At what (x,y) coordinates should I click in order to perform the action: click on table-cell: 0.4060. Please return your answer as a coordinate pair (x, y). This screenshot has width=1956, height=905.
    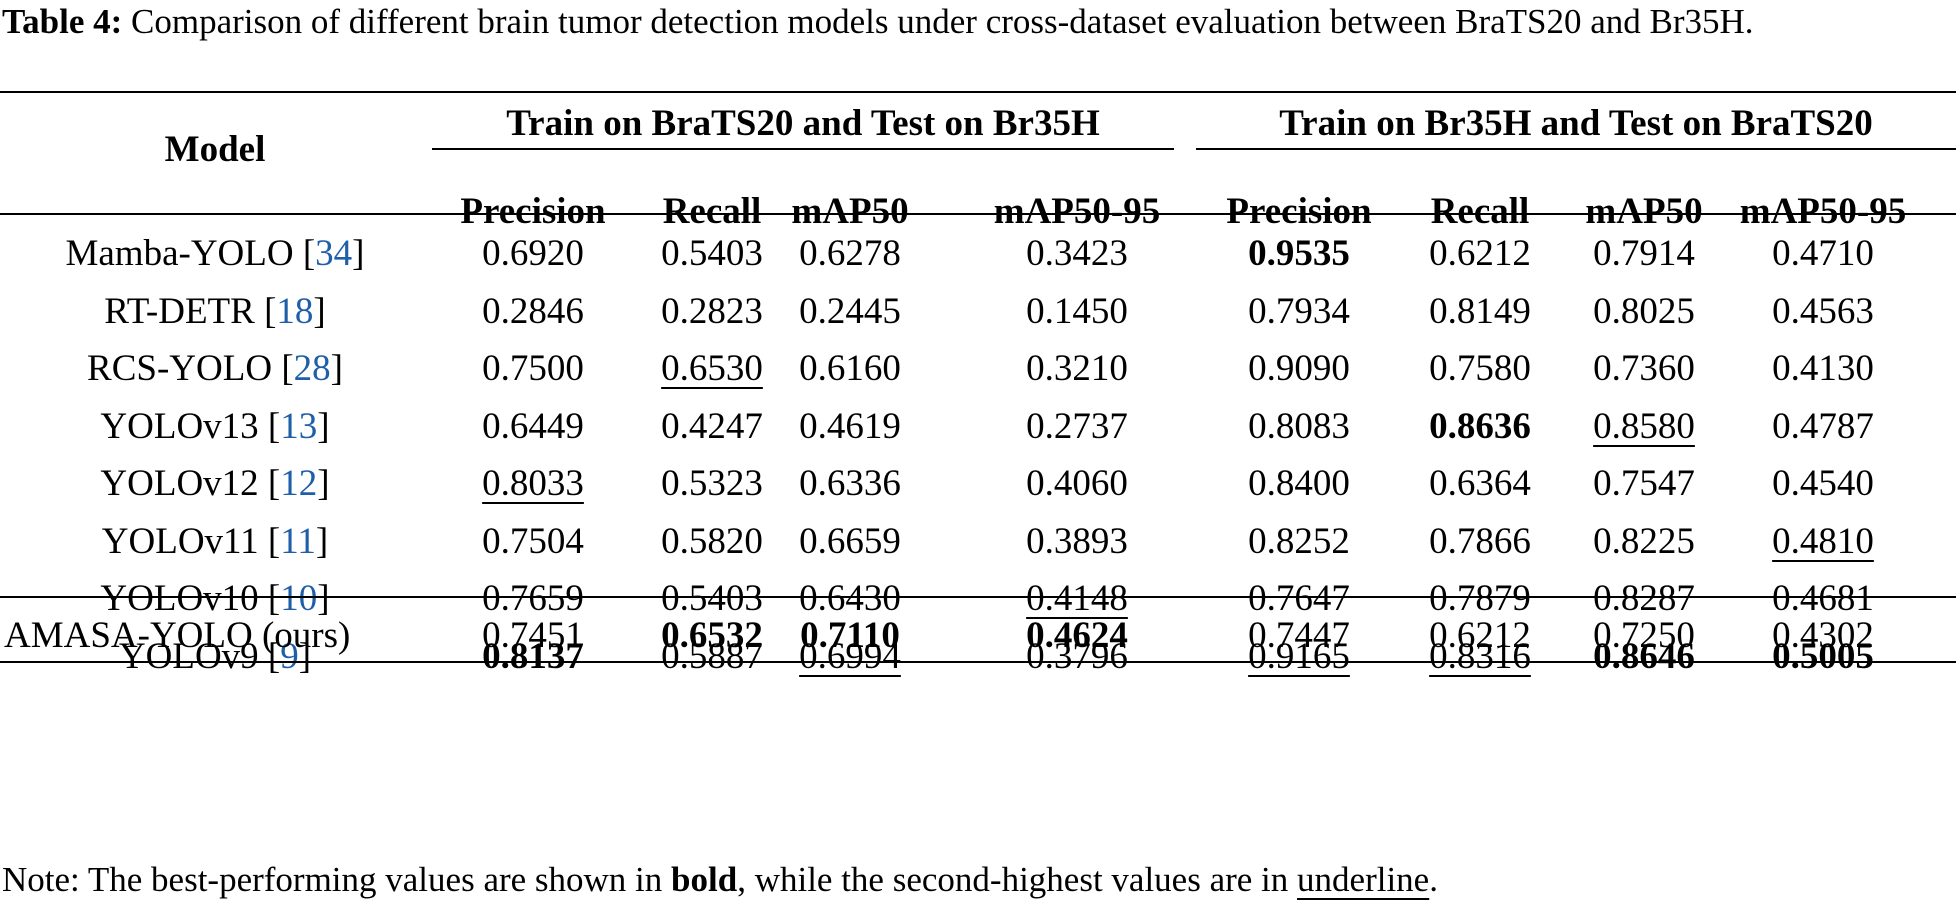
    Looking at the image, I should click on (1077, 484).